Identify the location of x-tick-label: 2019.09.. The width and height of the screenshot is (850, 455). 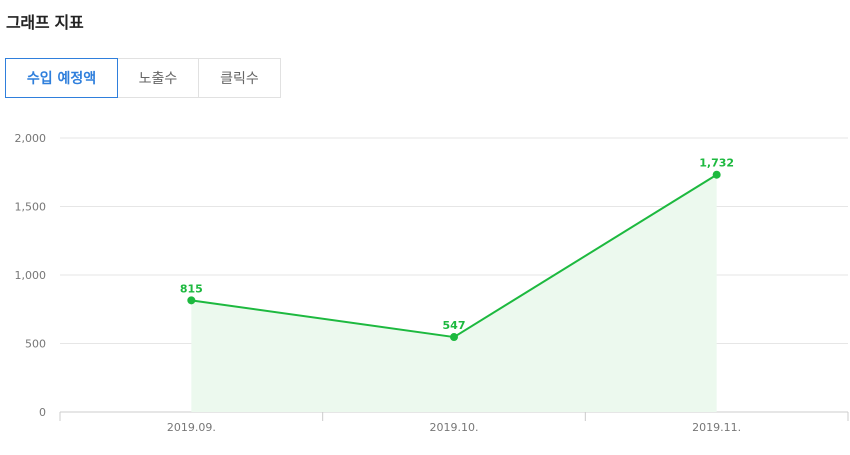
(191, 427).